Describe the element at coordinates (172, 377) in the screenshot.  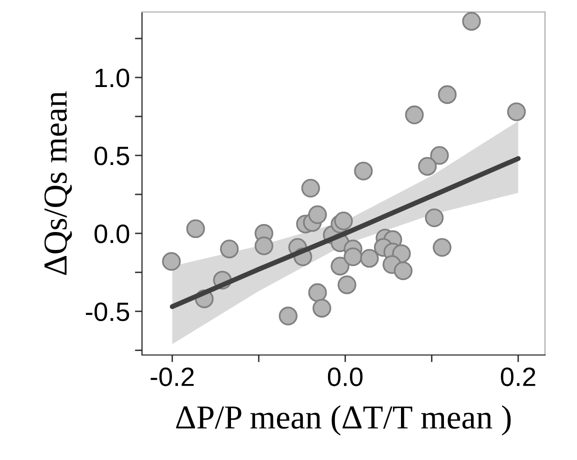
I see `x-tick-label: -0.2` at that location.